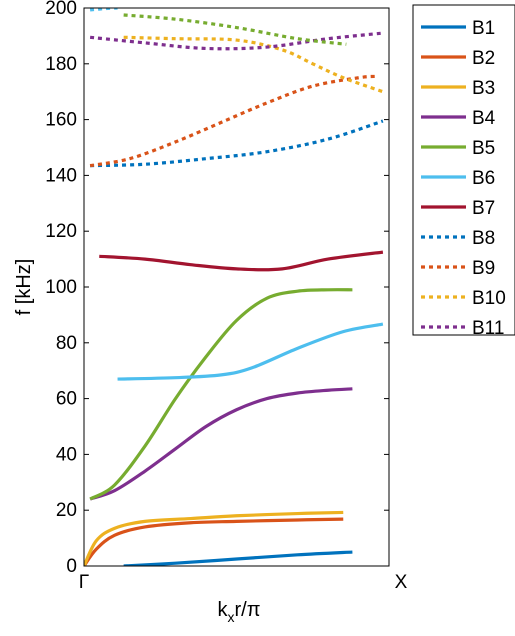 The width and height of the screenshot is (515, 636). I want to click on legend-label-b1: B1, so click(483, 28).